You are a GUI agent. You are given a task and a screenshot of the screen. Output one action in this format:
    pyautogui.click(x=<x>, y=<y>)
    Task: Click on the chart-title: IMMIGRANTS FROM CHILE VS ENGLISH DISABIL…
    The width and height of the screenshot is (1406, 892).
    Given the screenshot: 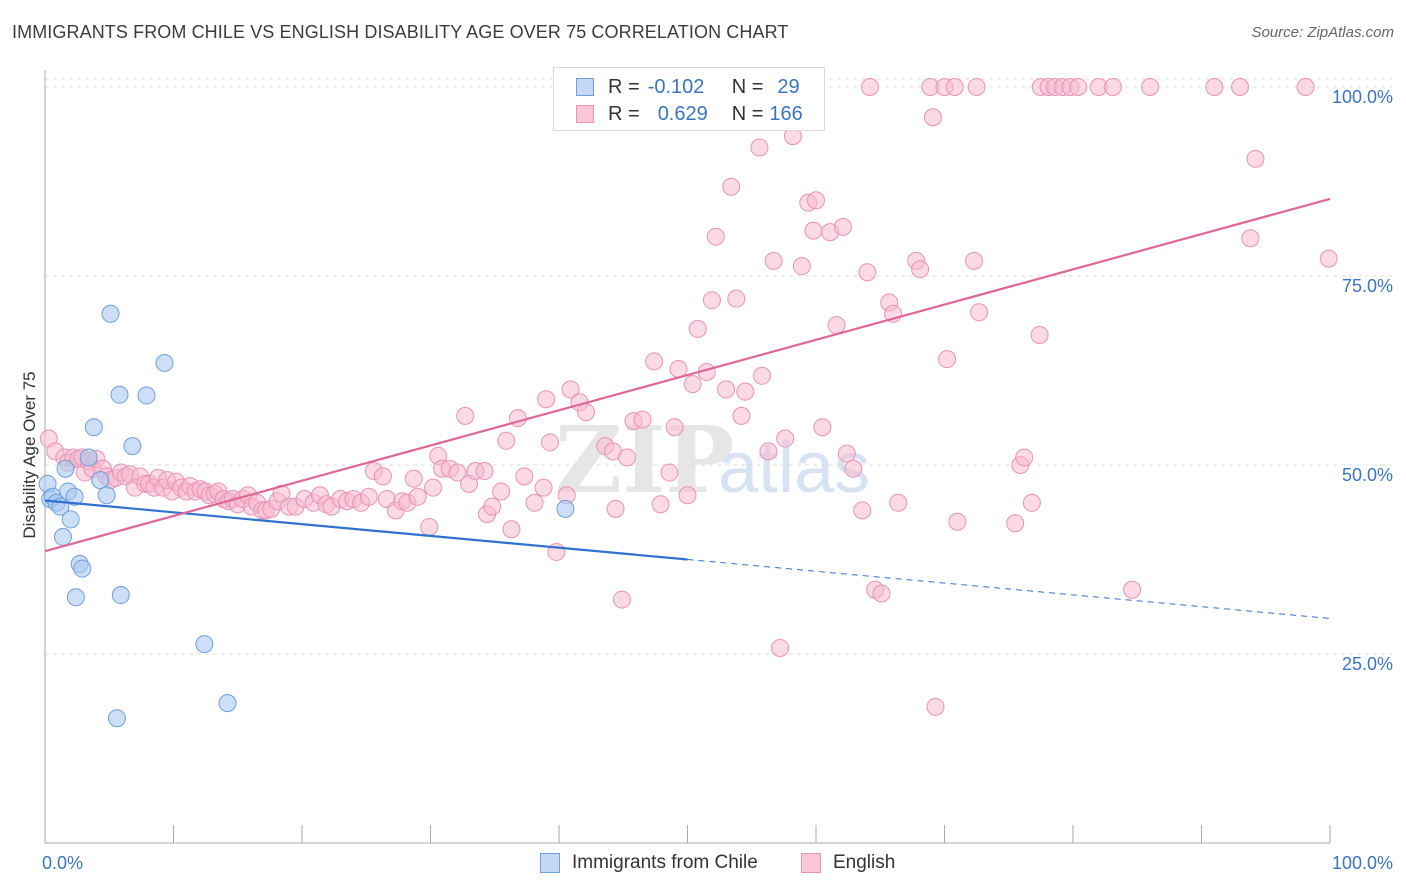 What is the action you would take?
    pyautogui.click(x=400, y=32)
    